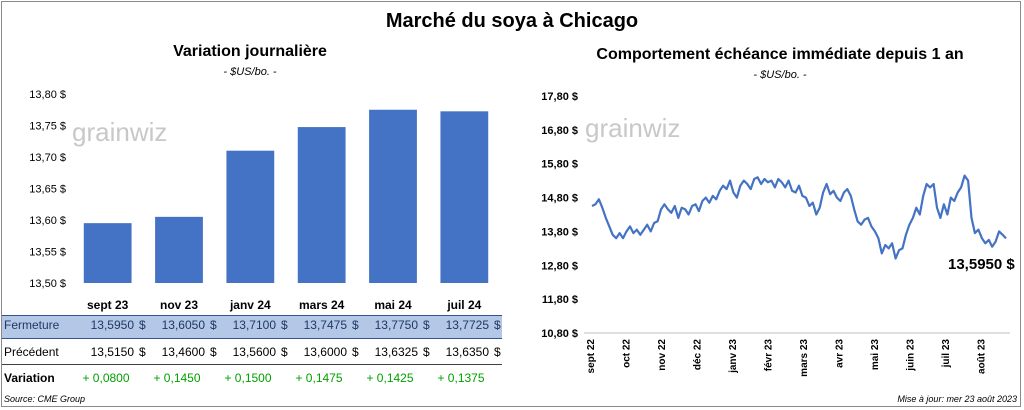 Image resolution: width=1024 pixels, height=410 pixels. What do you see at coordinates (47, 284) in the screenshot?
I see `bar-y-tick-label: 13,50 $` at bounding box center [47, 284].